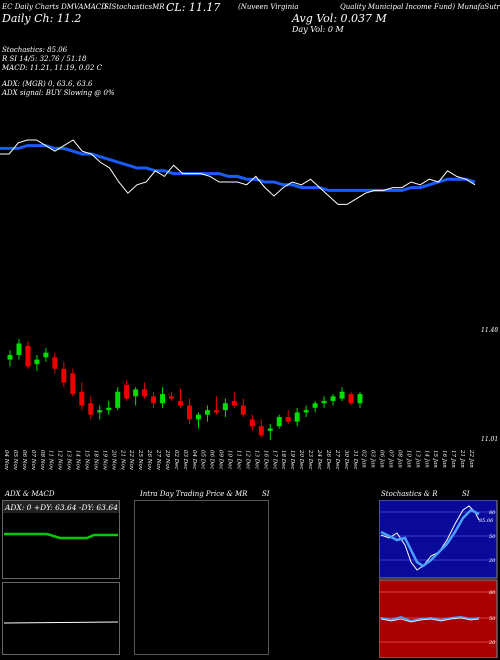 This screenshot has width=500, height=660. What do you see at coordinates (194, 460) in the screenshot?
I see `date-tick-label: 04 Dec` at bounding box center [194, 460].